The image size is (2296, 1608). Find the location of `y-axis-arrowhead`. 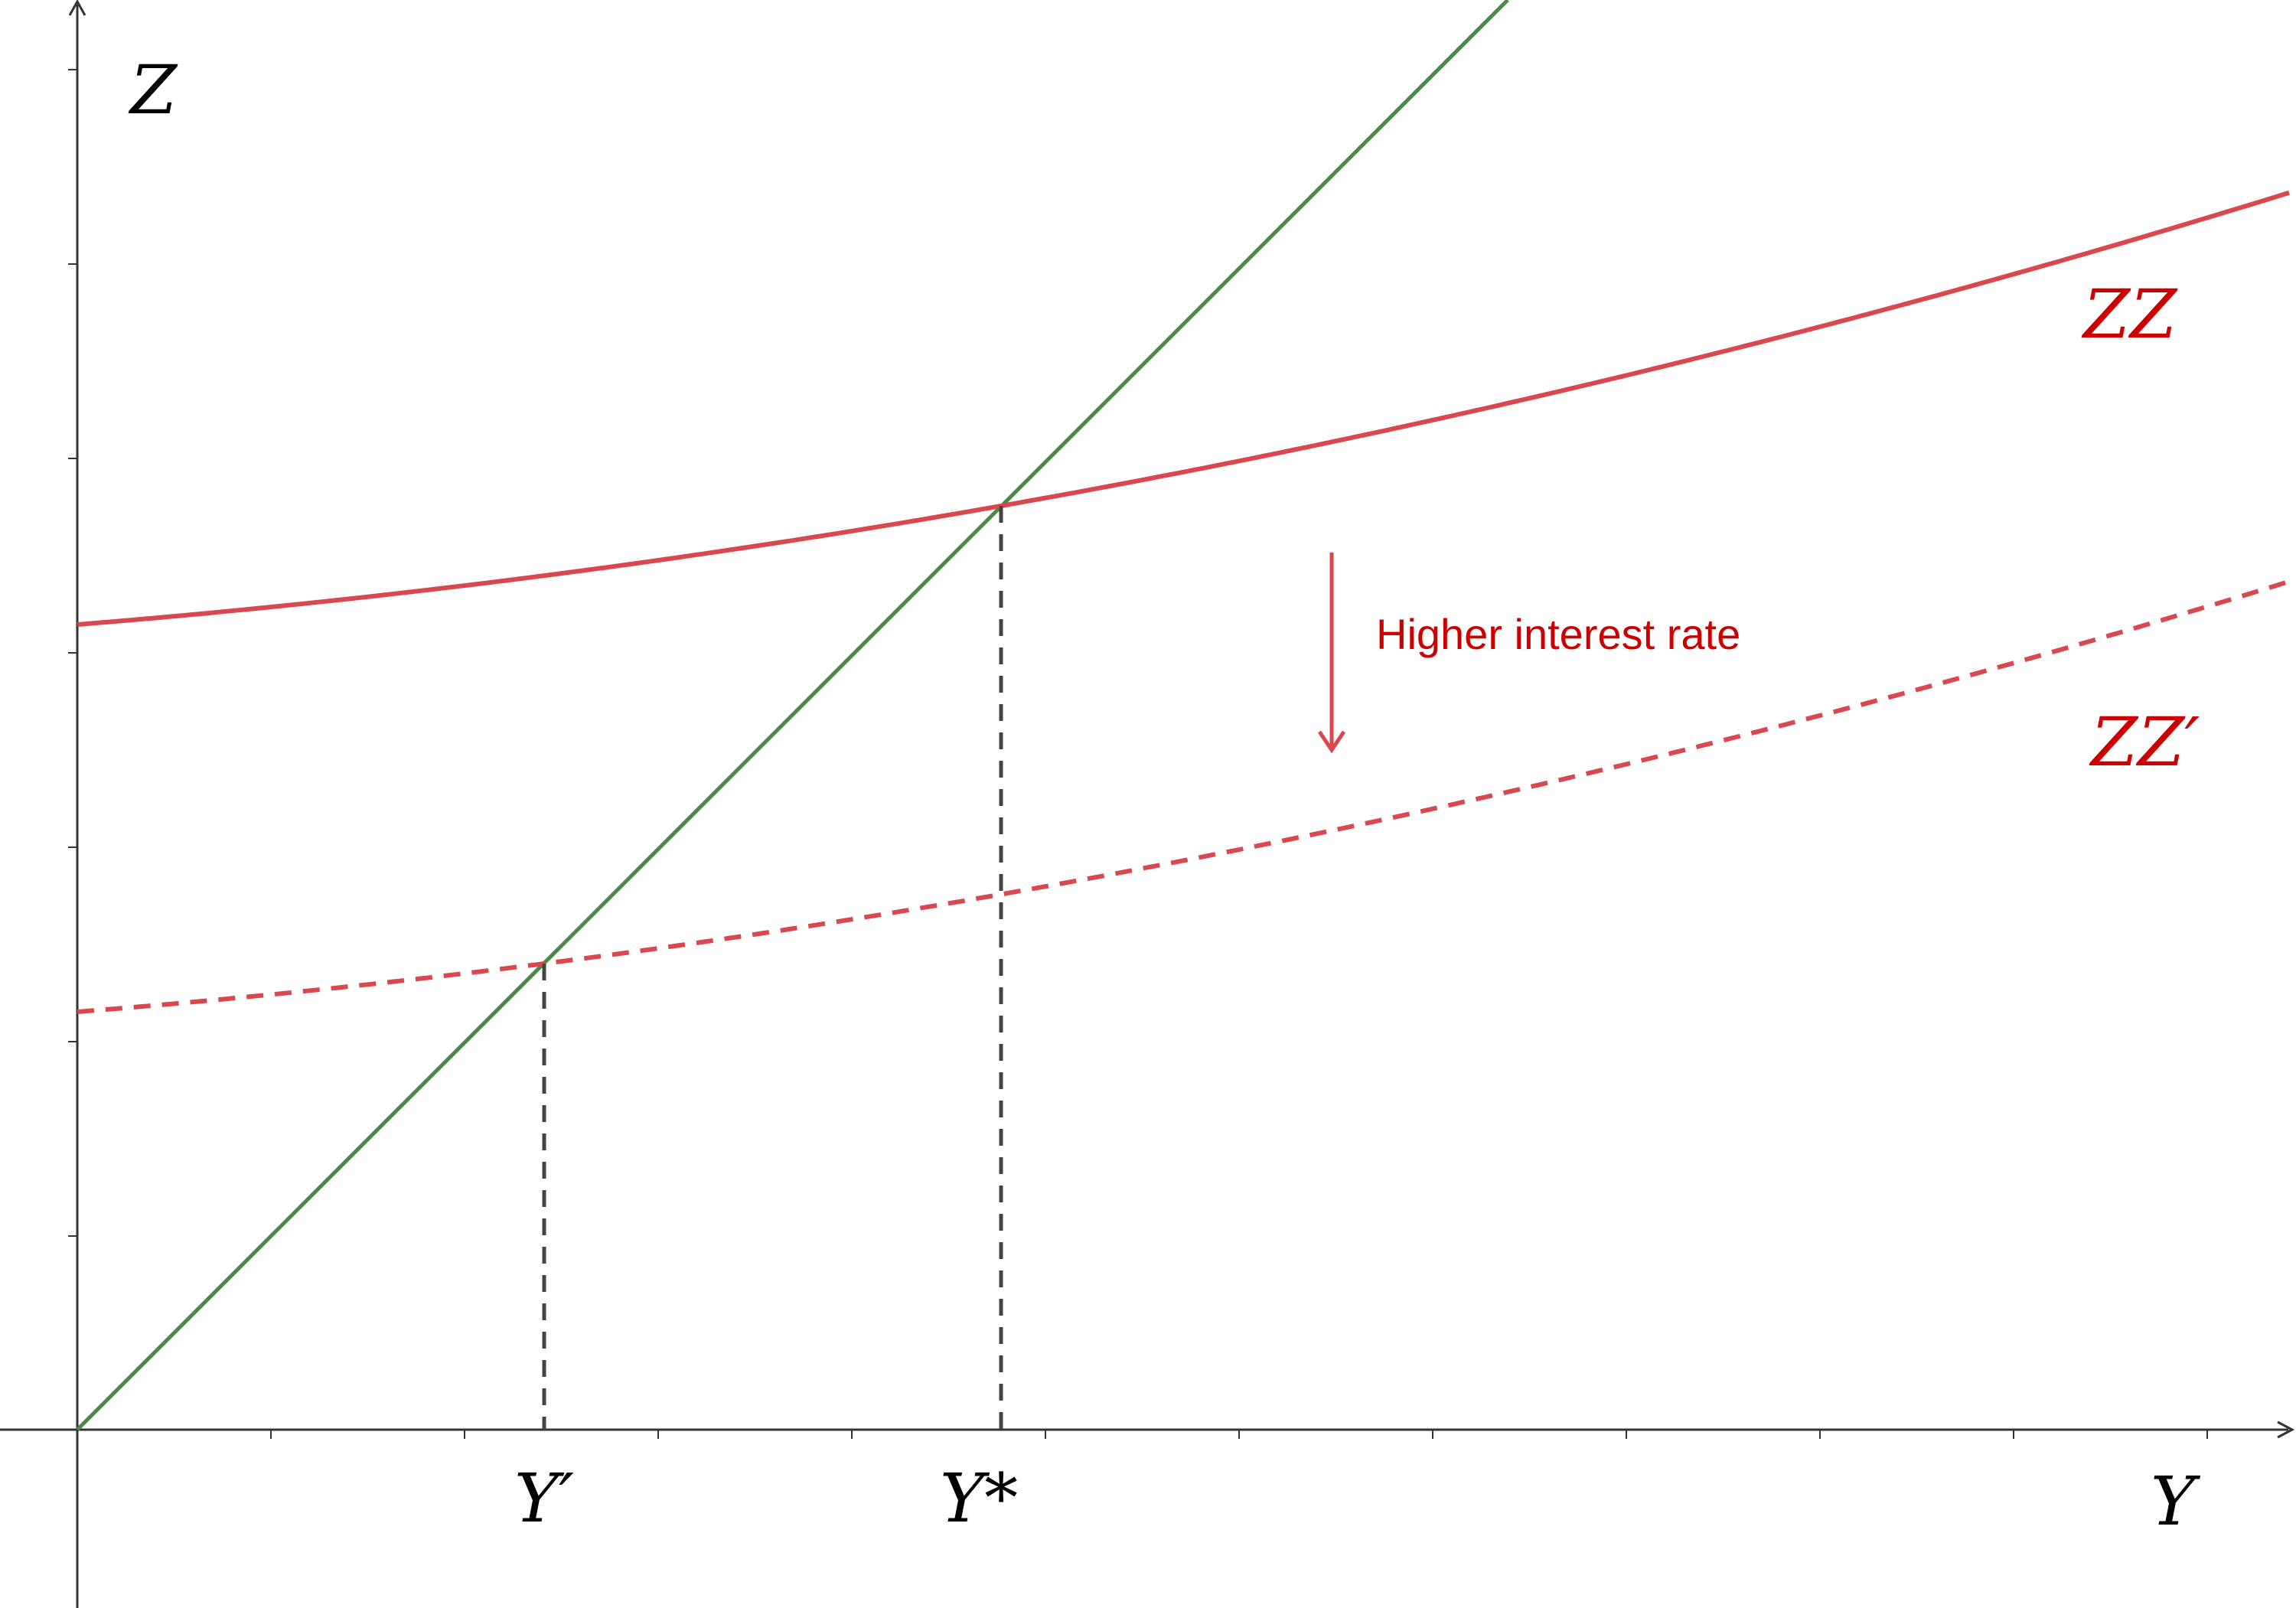

y-axis-arrowhead is located at coordinates (2286, 1429).